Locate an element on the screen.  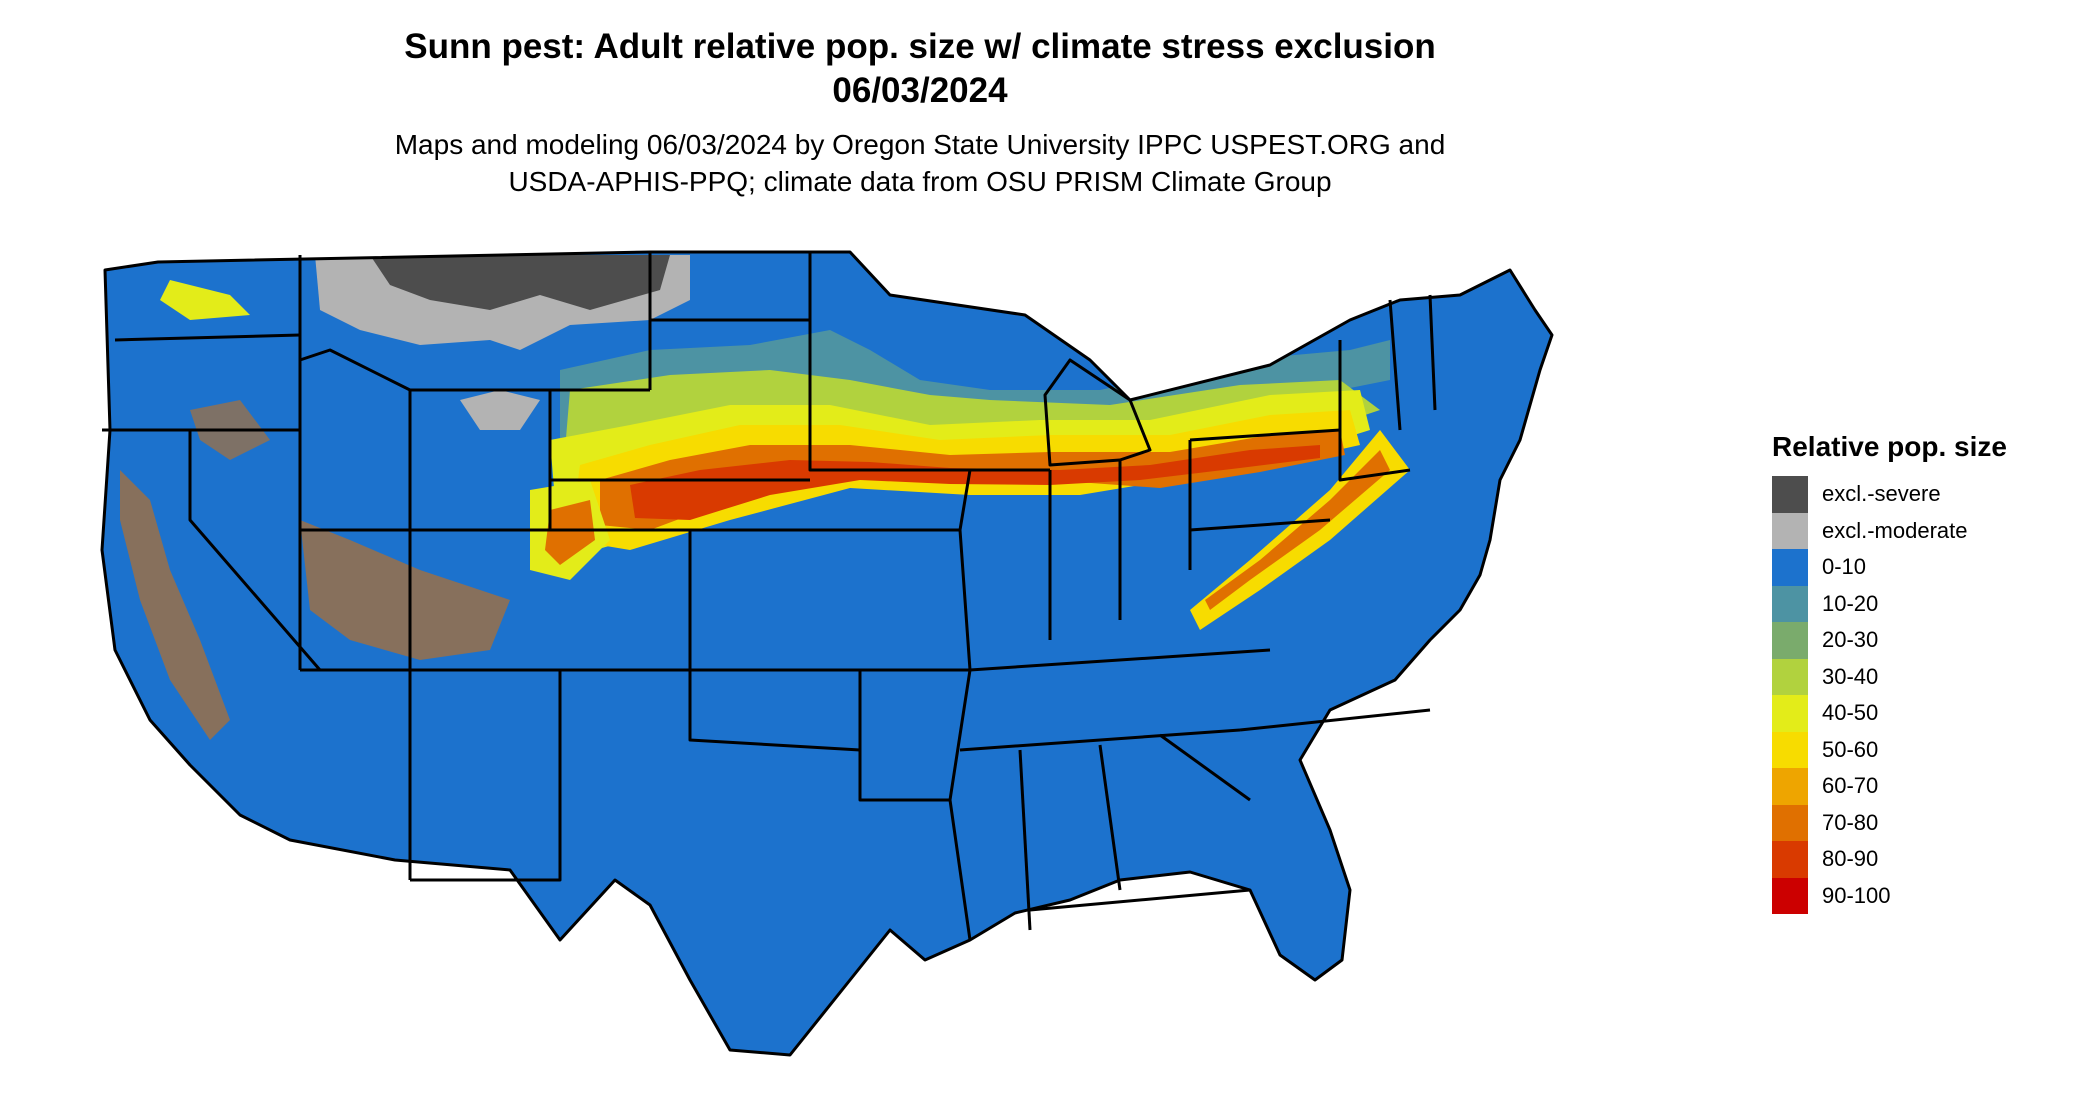
risk-patch-colorado-core is located at coordinates (570, 532).